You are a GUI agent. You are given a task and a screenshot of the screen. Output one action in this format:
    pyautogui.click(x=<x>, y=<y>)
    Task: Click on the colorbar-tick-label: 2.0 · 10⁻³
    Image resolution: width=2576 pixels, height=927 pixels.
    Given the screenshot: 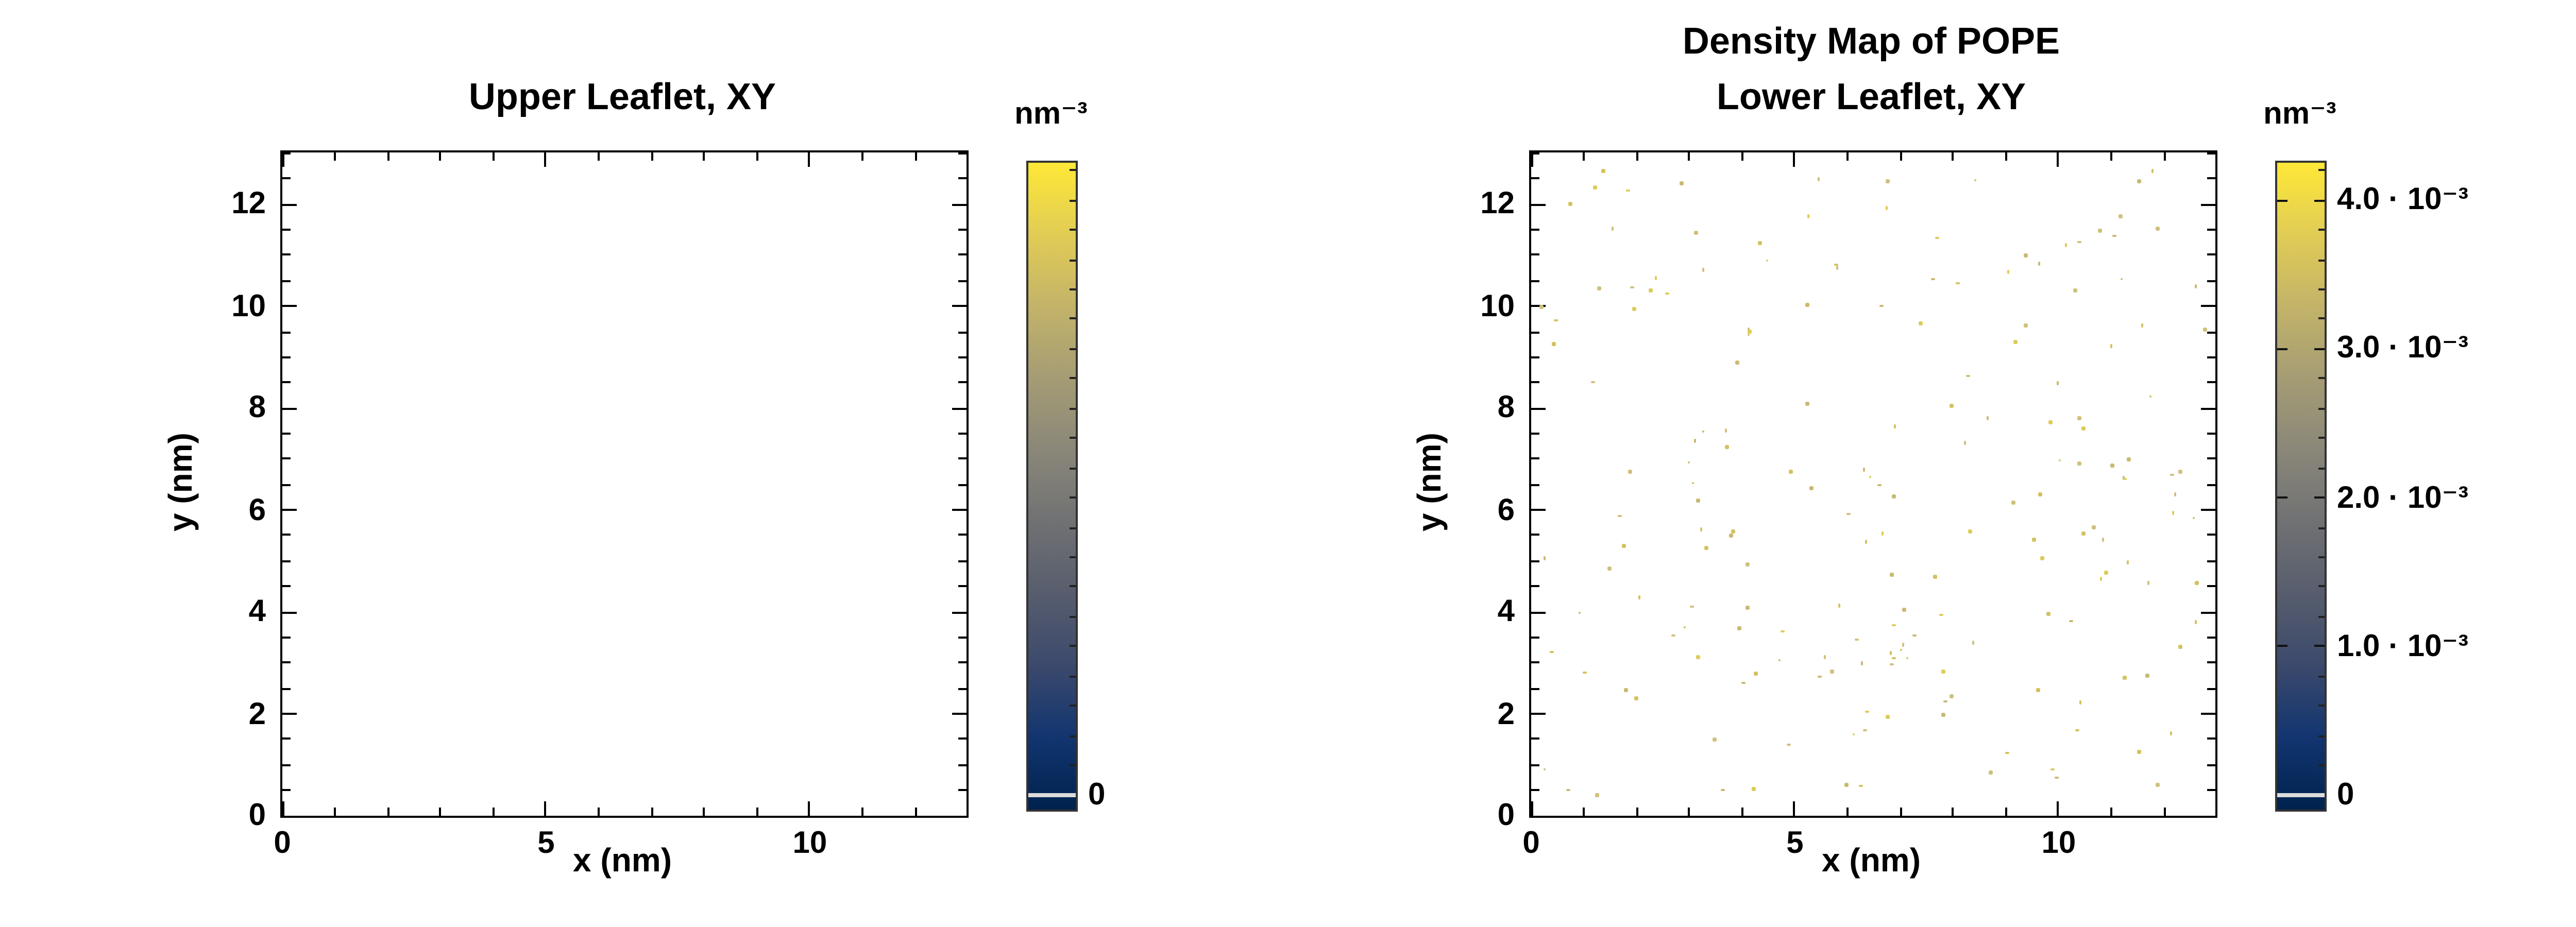 What is the action you would take?
    pyautogui.click(x=2403, y=498)
    